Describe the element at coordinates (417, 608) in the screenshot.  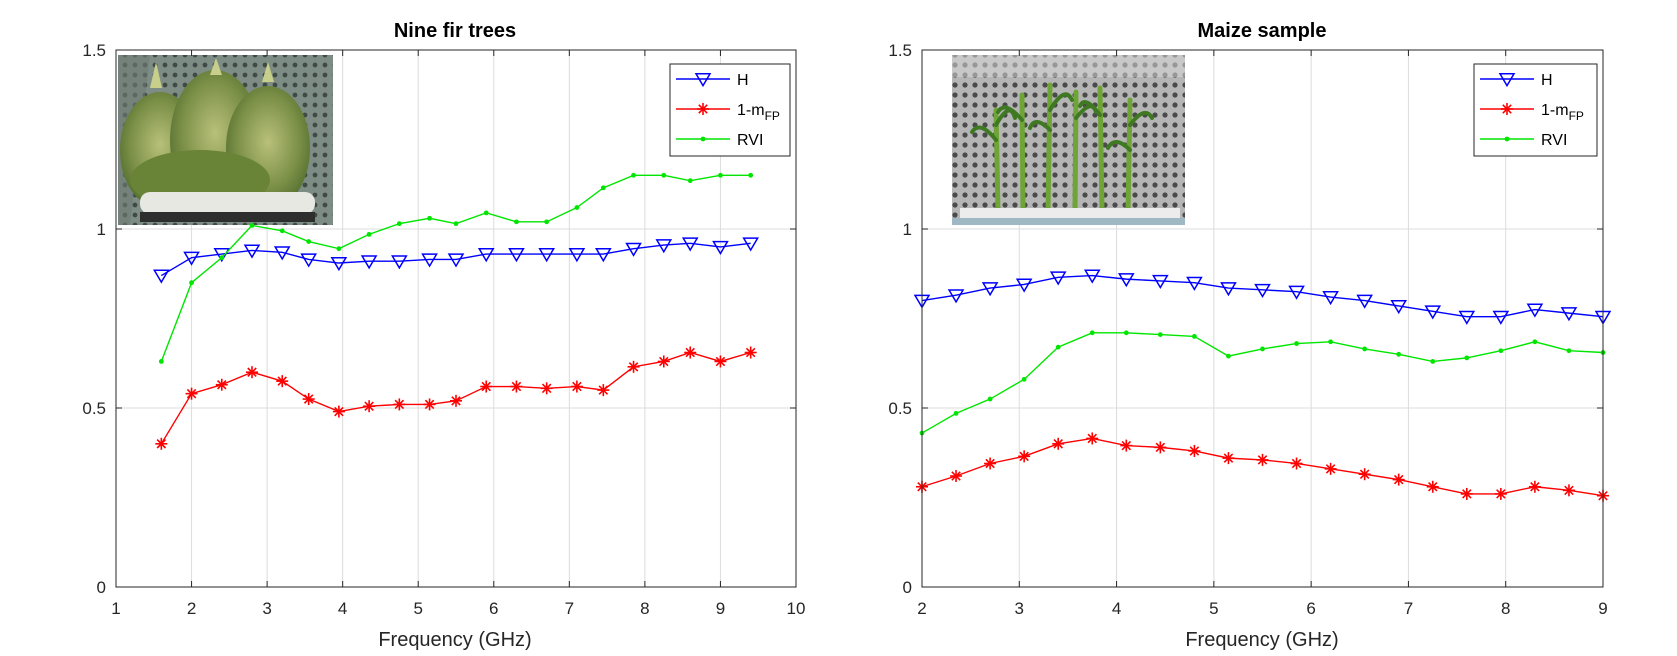
I see `x-tick-label: 5` at that location.